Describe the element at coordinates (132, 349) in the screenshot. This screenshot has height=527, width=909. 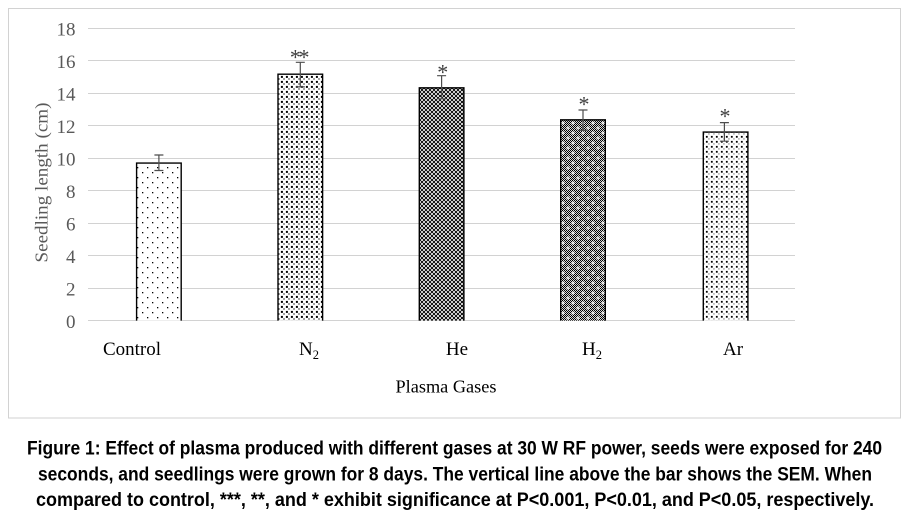
I see `svg-text: Control` at that location.